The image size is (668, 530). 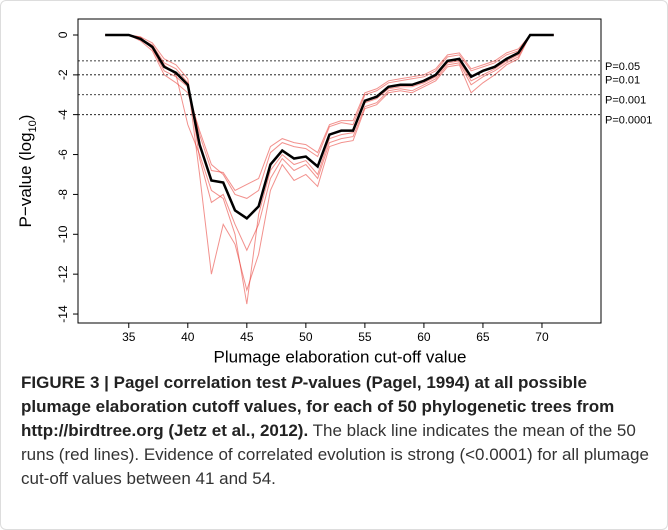 I want to click on caption-italic: P, so click(x=297, y=382).